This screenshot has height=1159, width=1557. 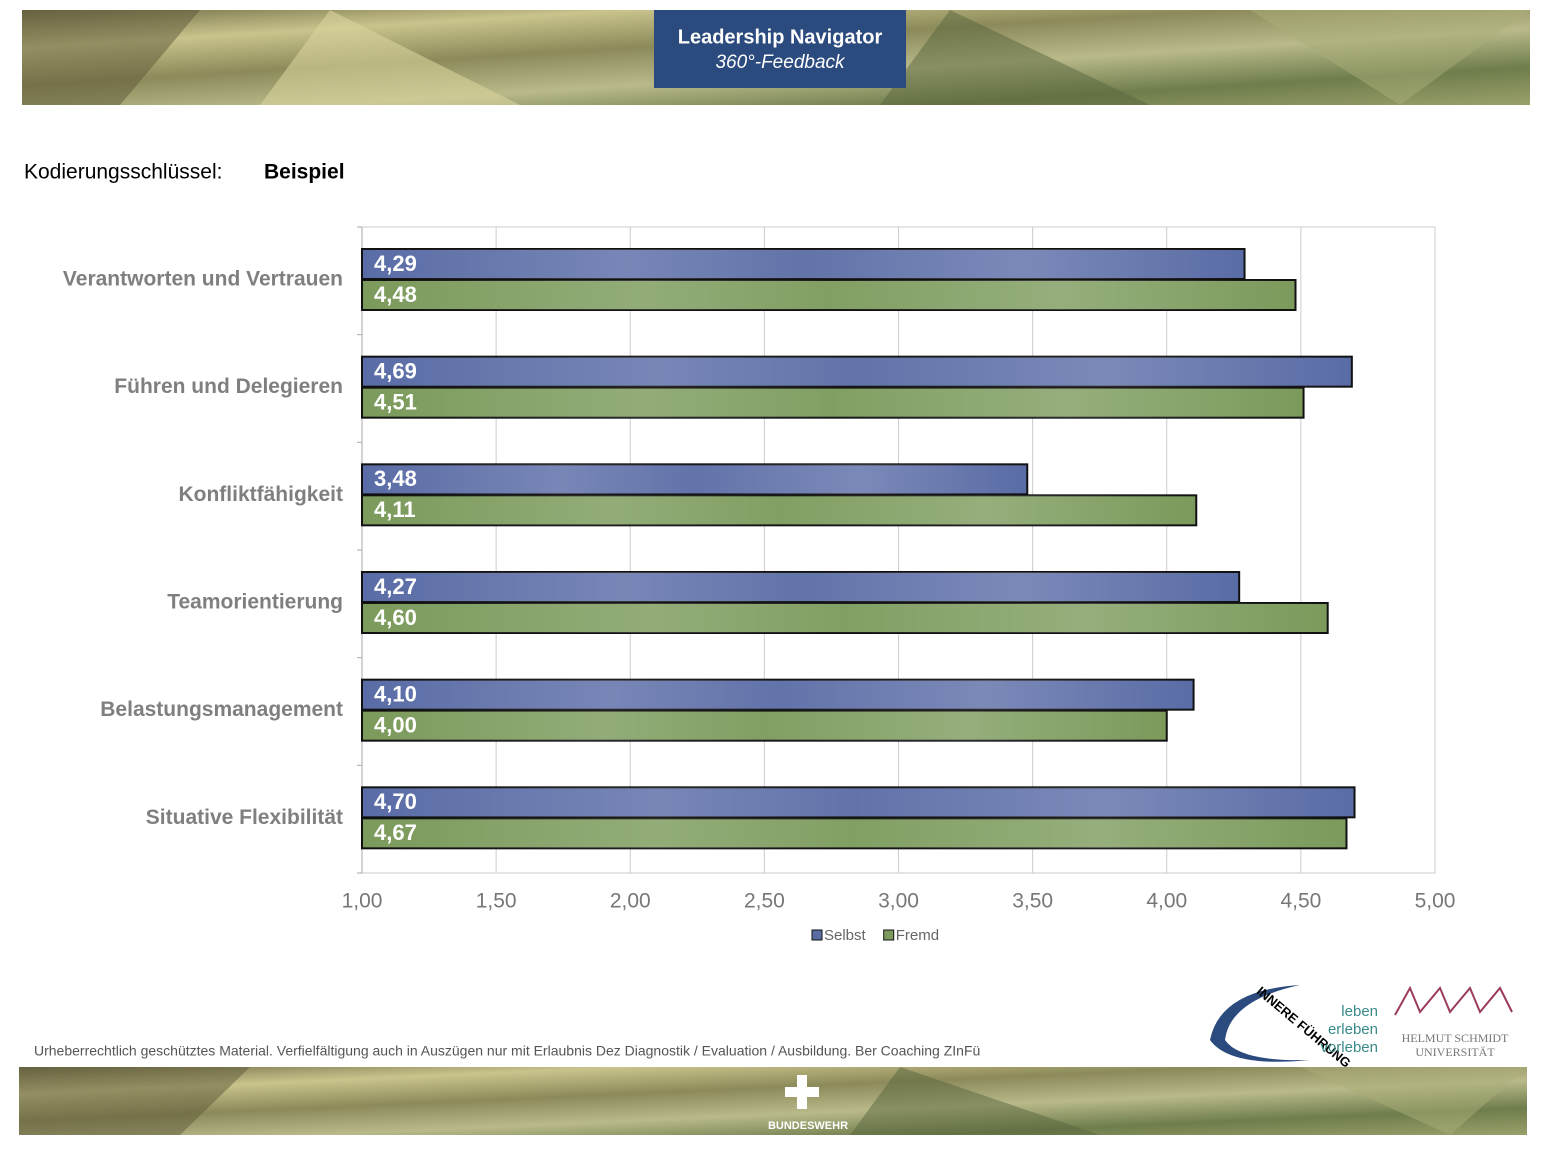 I want to click on value-label: 4,70, so click(x=395, y=801).